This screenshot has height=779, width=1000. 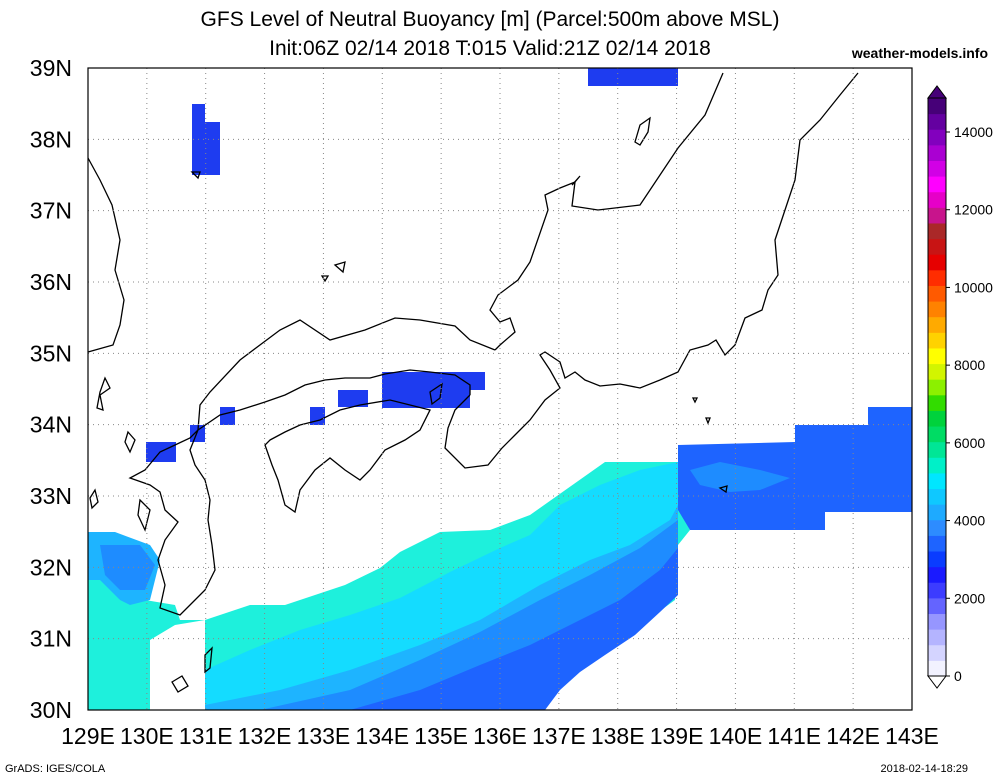 I want to click on kyushu-coast, so click(x=172, y=522).